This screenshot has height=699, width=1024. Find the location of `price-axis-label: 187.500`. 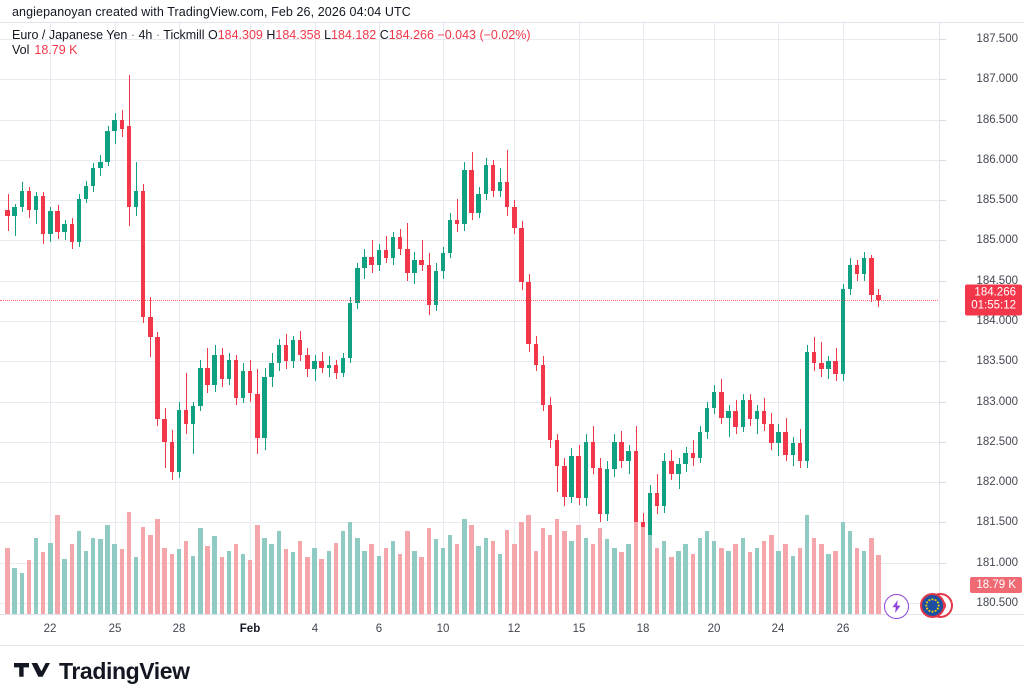

price-axis-label: 187.500 is located at coordinates (997, 39).